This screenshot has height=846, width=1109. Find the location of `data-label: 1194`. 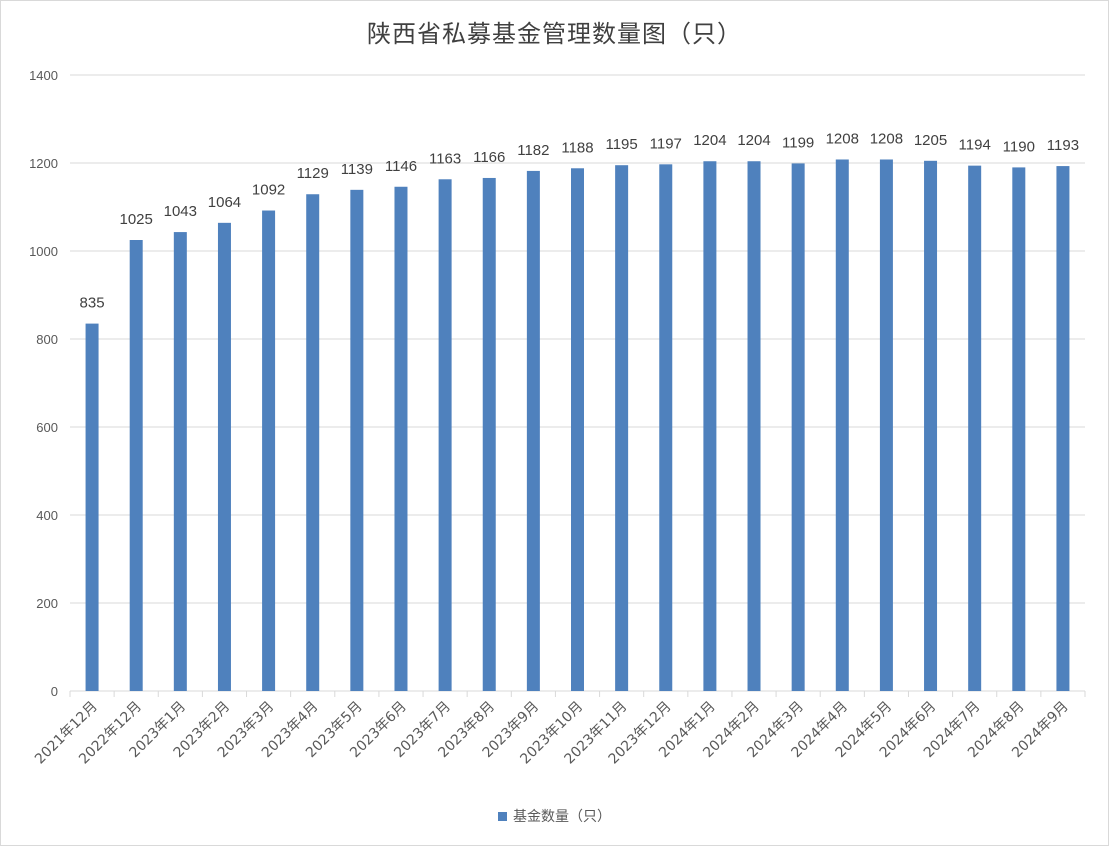

data-label: 1194 is located at coordinates (975, 145).